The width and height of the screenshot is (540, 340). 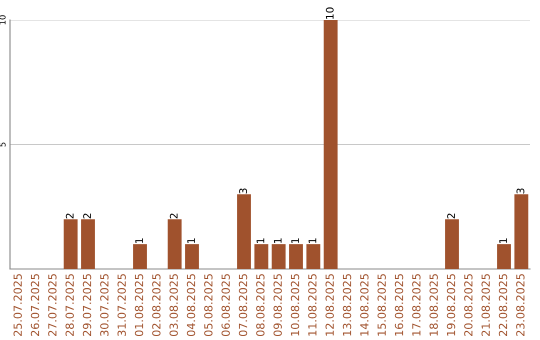 What do you see at coordinates (52, 305) in the screenshot?
I see `x-tick-label: 27.07.2025` at bounding box center [52, 305].